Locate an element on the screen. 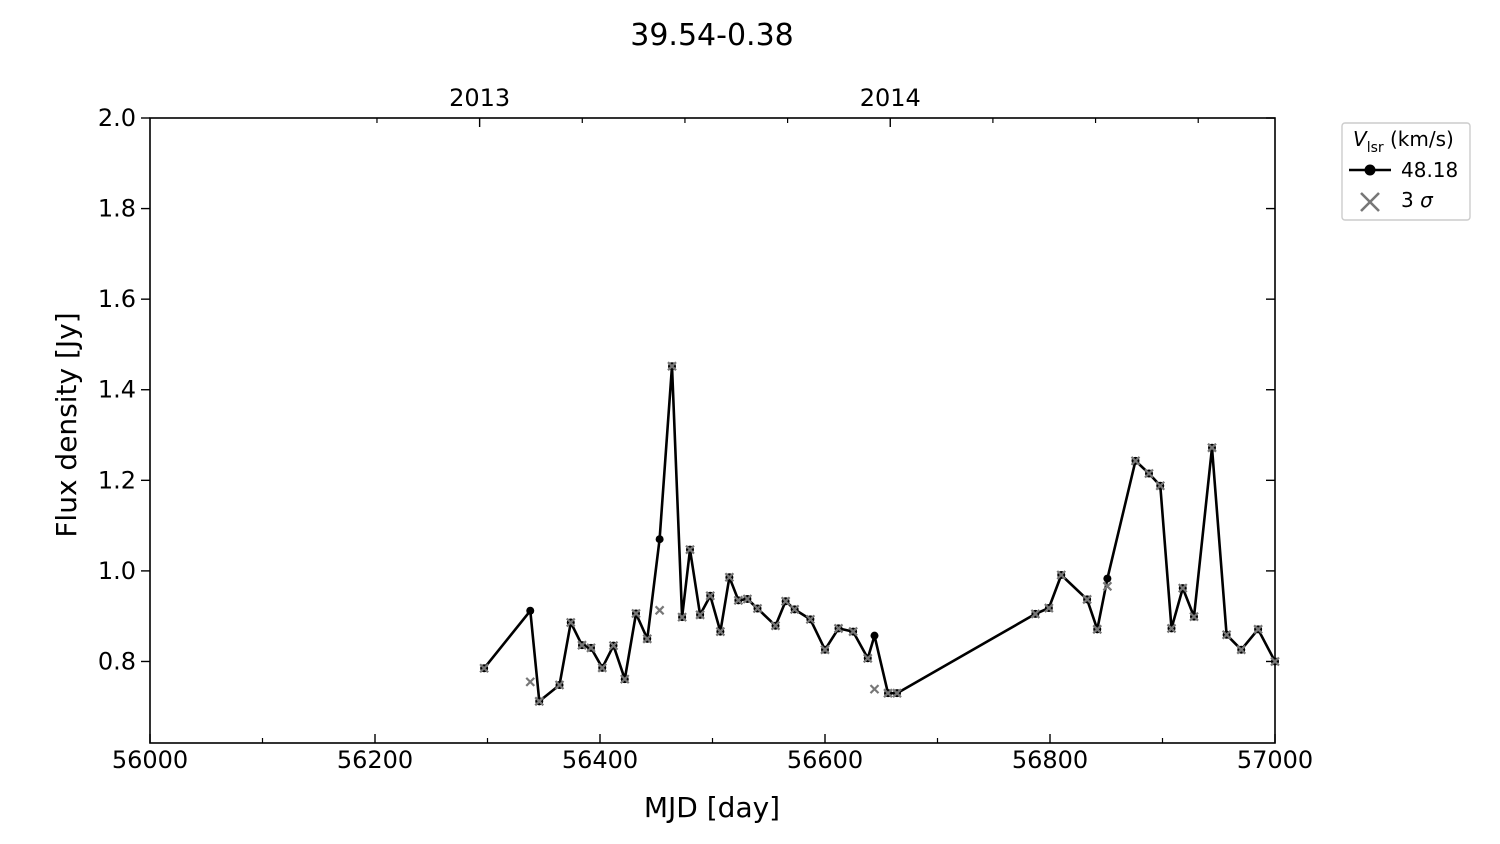 Image resolution: width=1500 pixels, height=844 pixels. legend-entry-2-symbol: σ is located at coordinates (1427, 200).